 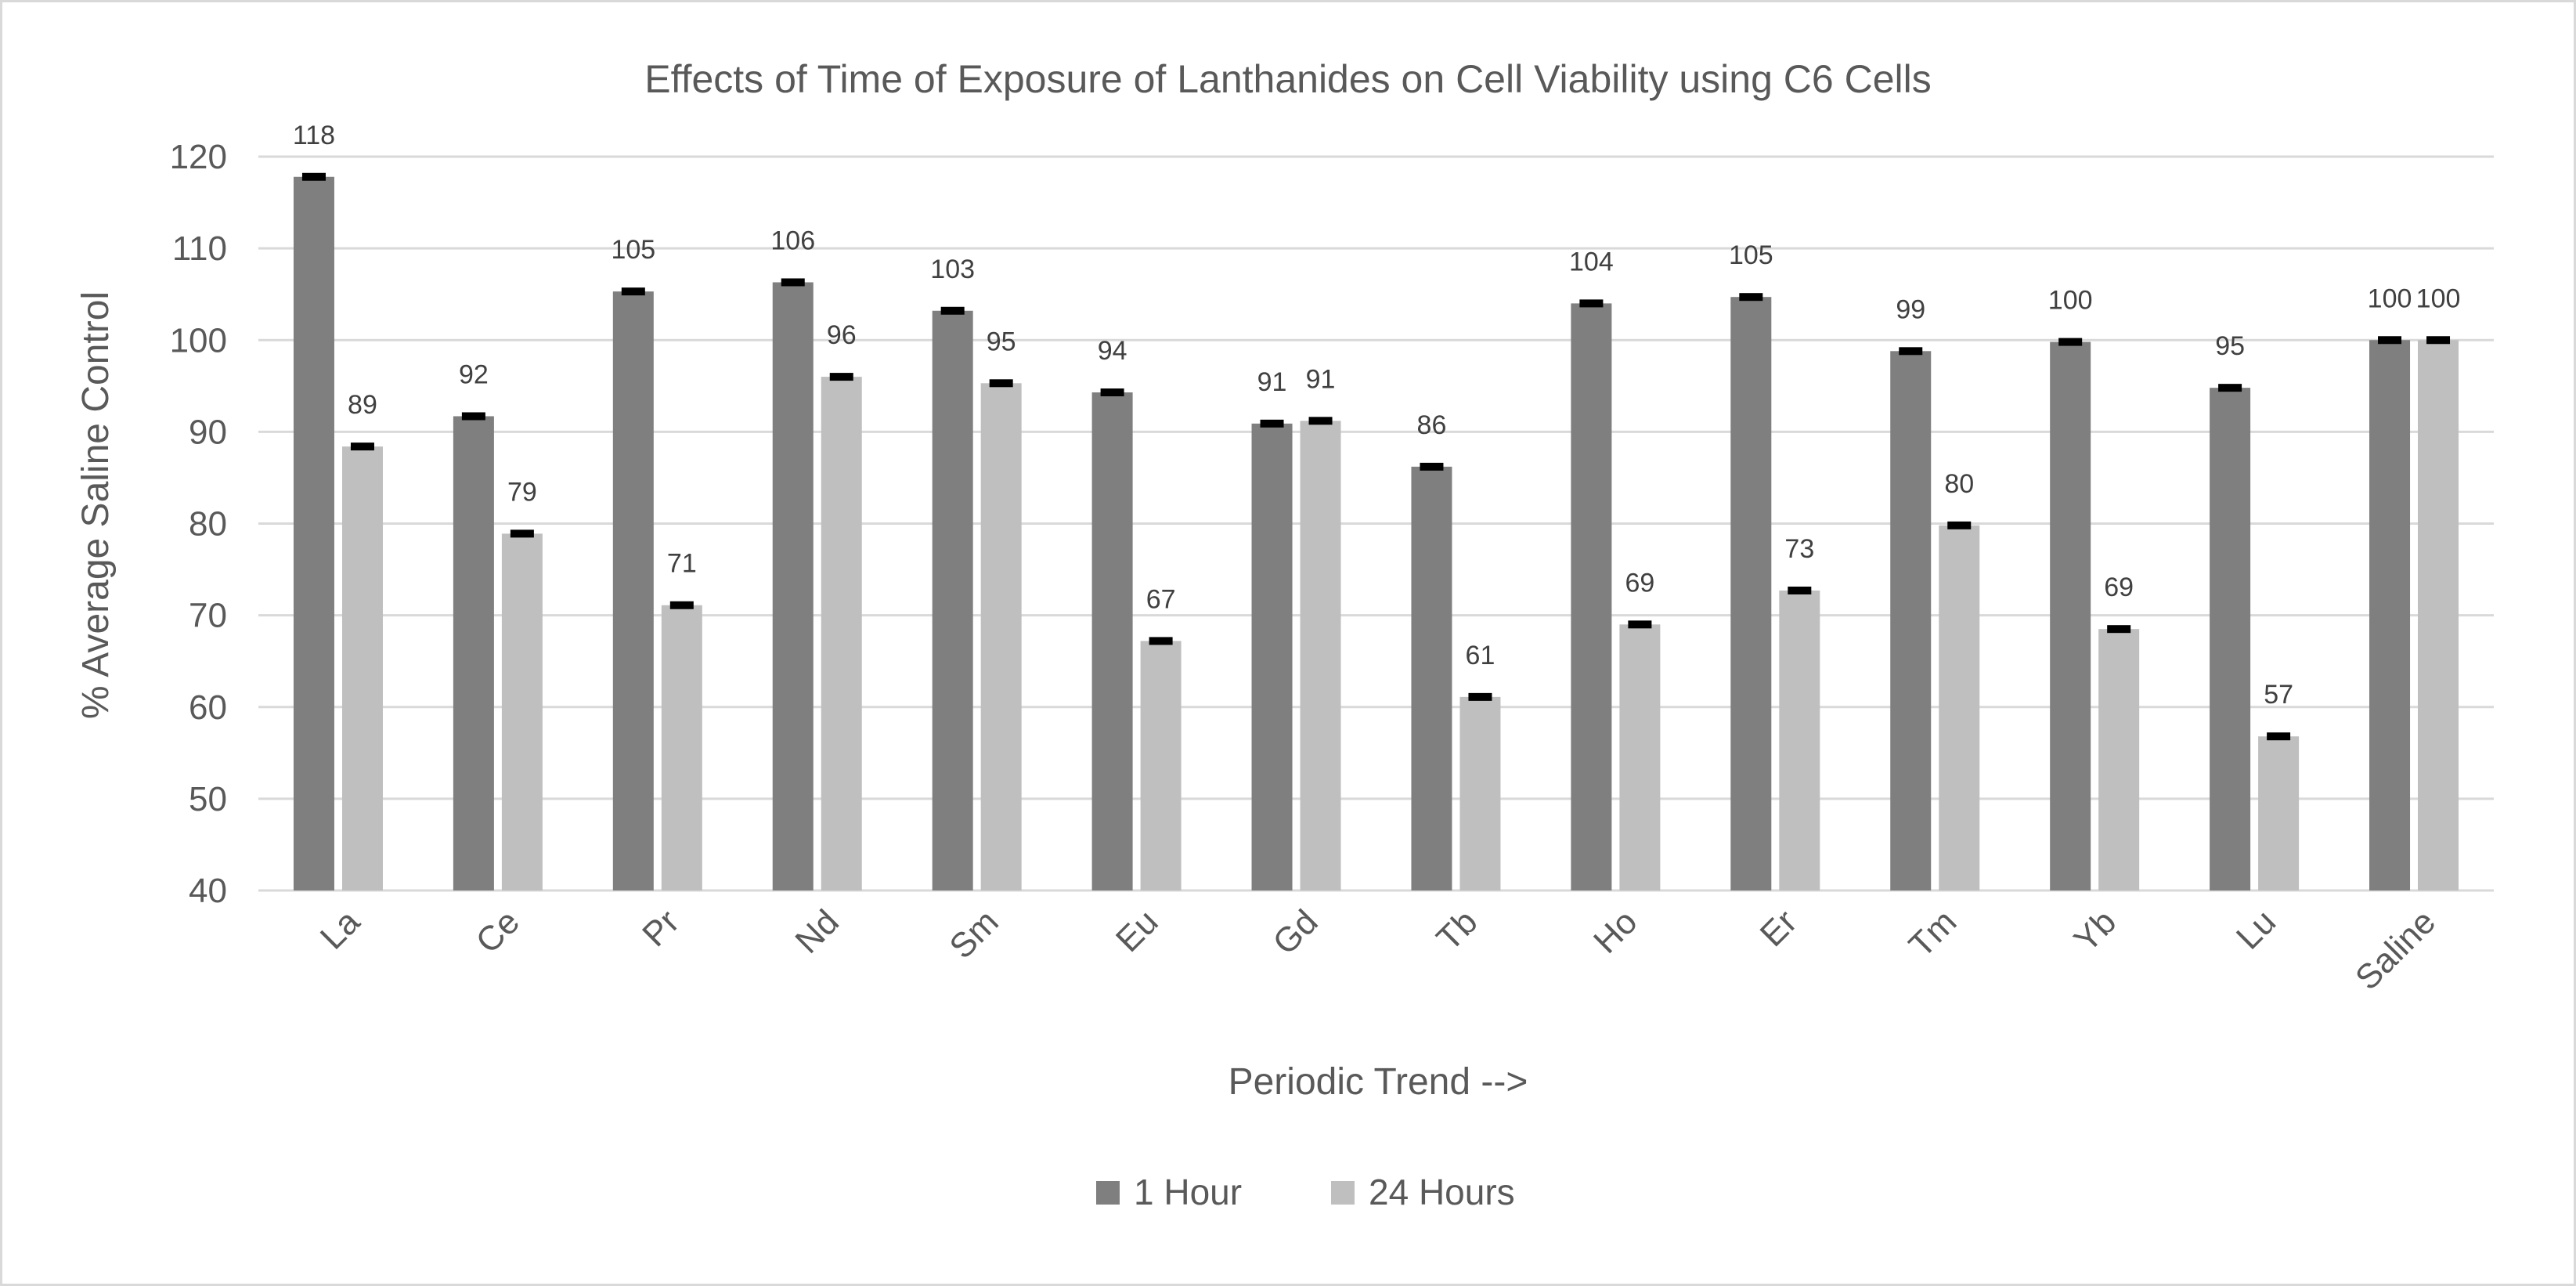 I want to click on legend-label: 24 Hours, so click(x=1442, y=1192).